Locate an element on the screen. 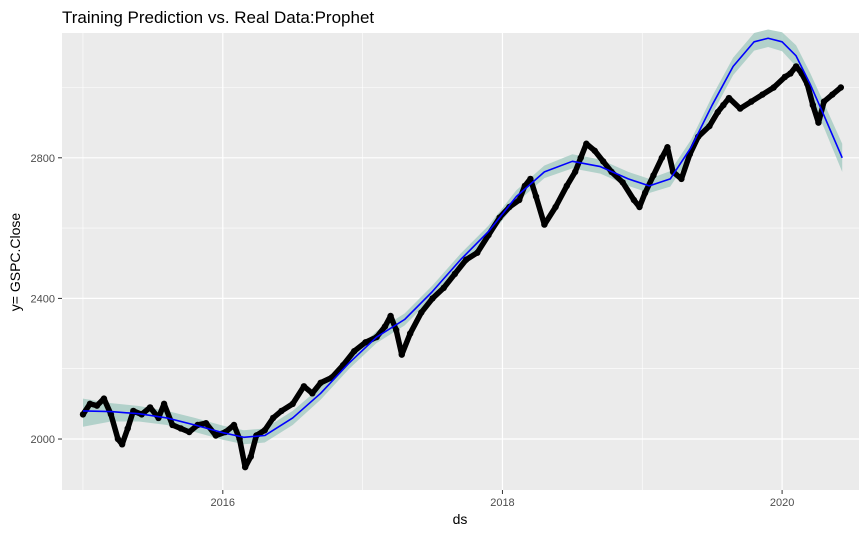  x-axis-title: ds is located at coordinates (460, 519).